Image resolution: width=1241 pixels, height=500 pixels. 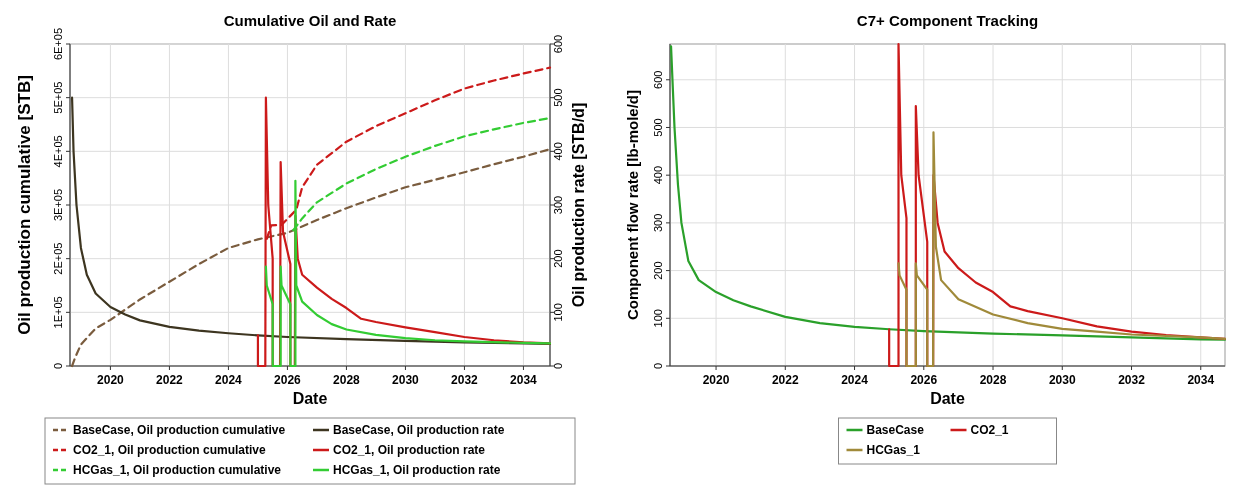 I want to click on y-tick-label: 500, so click(x=658, y=127).